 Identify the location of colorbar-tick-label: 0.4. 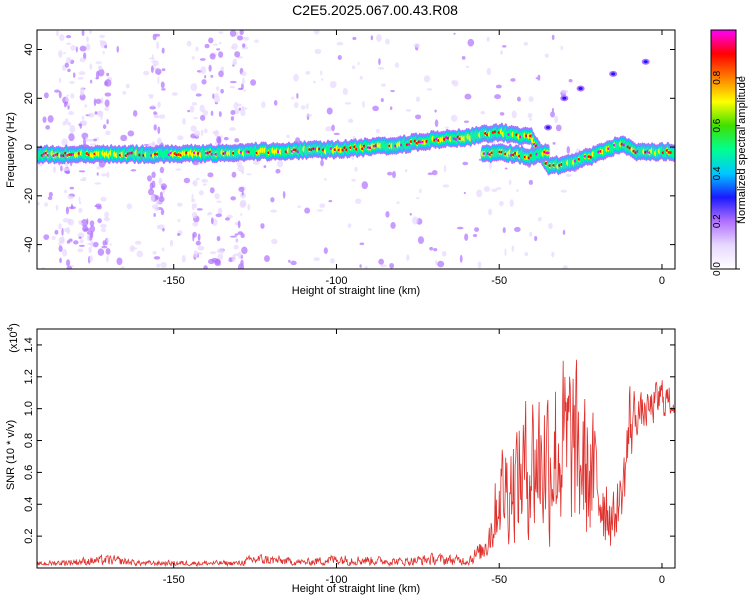
(717, 173).